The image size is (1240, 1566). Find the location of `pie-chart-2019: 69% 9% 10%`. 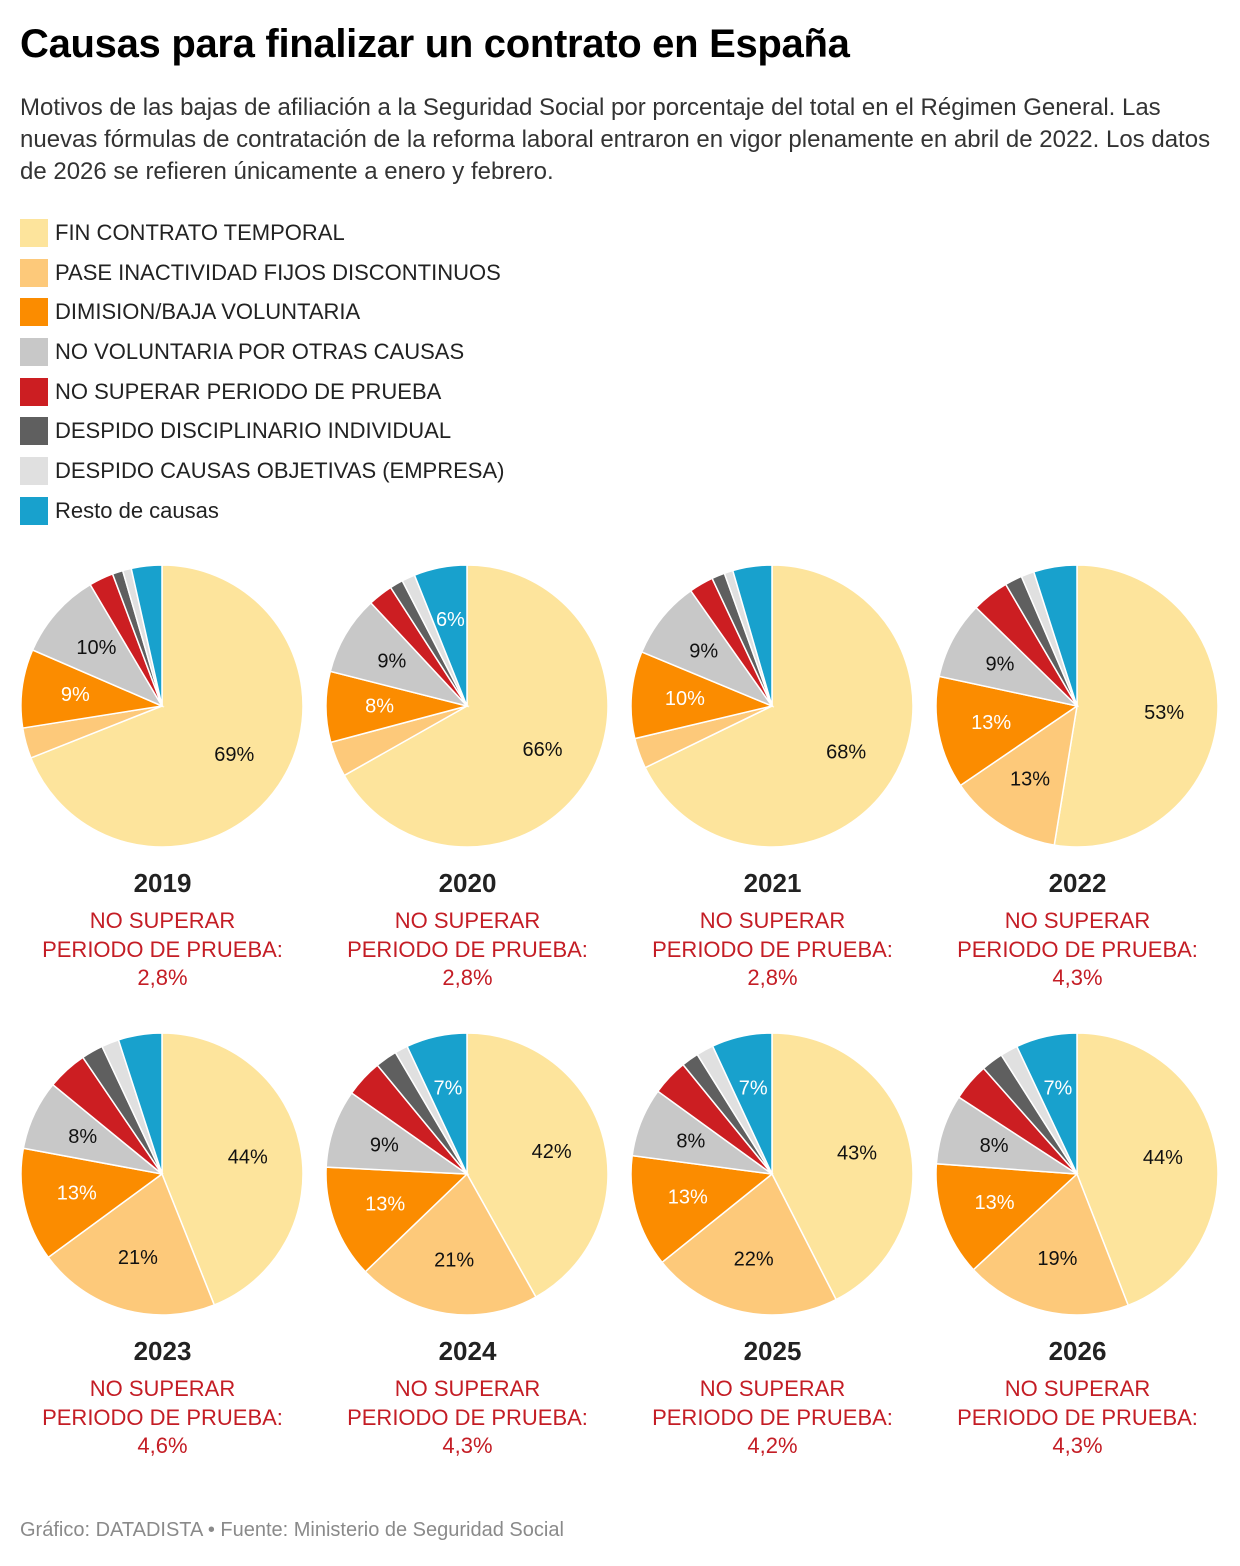

pie-chart-2019: 69% 9% 10% is located at coordinates (162, 706).